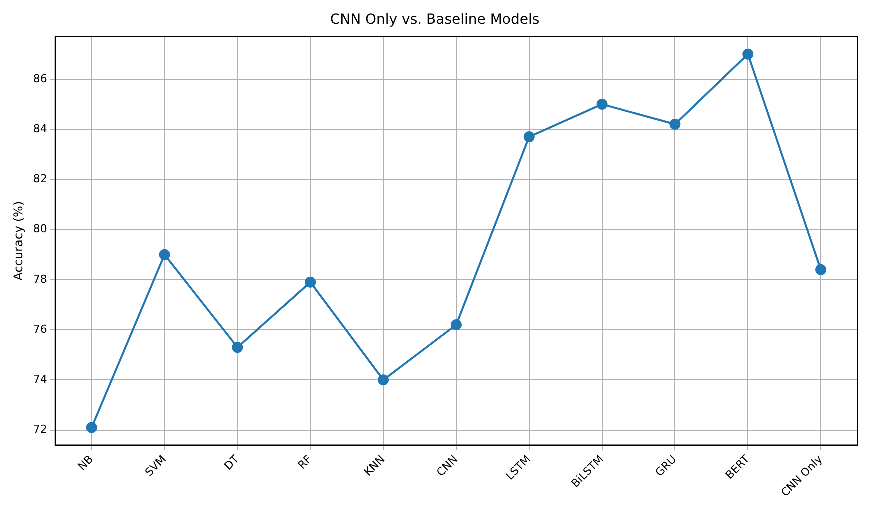 This screenshot has width=872, height=507. Describe the element at coordinates (40, 279) in the screenshot. I see `y-tick-label: 78` at that location.